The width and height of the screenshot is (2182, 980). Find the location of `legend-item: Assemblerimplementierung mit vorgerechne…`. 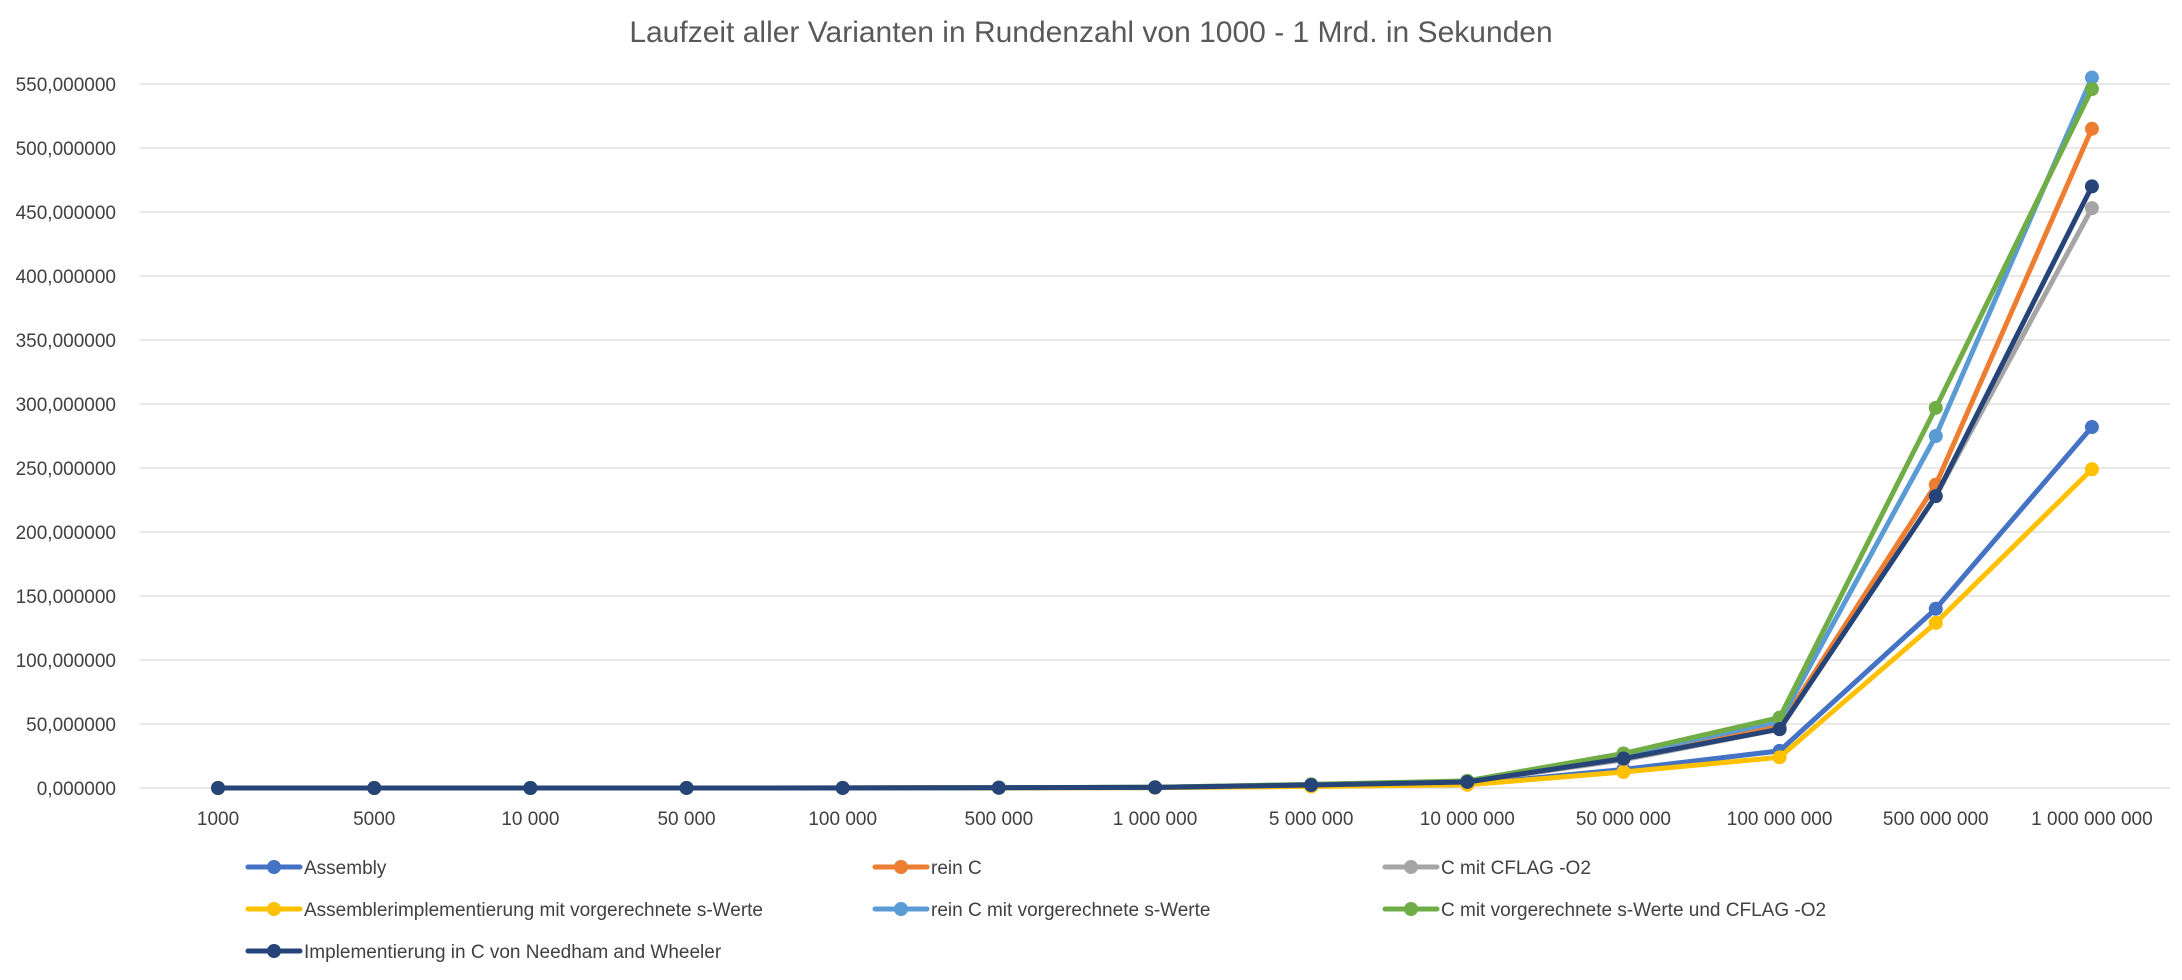

legend-item: Assemblerimplementierung mit vorgerechne… is located at coordinates (504, 910).